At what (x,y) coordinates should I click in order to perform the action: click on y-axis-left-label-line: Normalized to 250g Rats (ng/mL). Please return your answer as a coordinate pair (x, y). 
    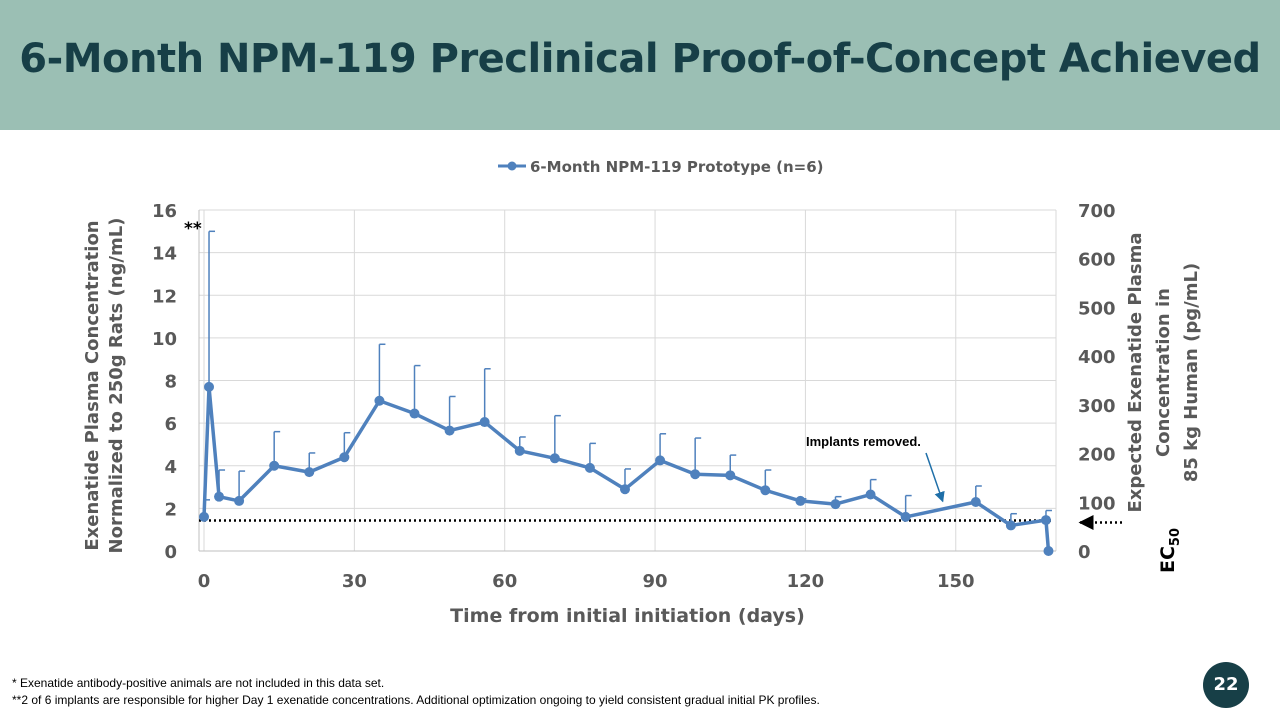
    Looking at the image, I should click on (116, 386).